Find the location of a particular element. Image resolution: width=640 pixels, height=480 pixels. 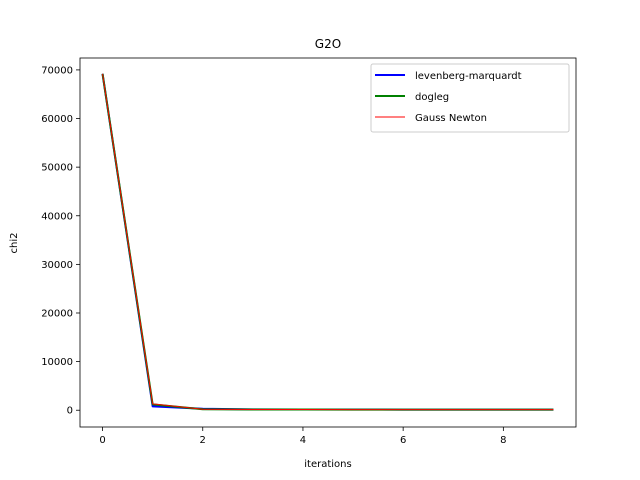

x-tick-label-4: 8 is located at coordinates (503, 440).